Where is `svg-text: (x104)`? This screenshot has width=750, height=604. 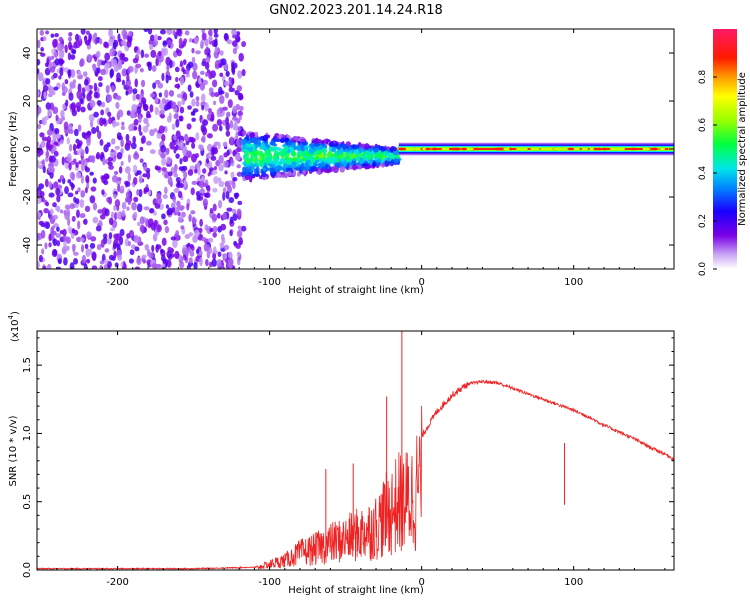
svg-text: (x104) is located at coordinates (14, 326).